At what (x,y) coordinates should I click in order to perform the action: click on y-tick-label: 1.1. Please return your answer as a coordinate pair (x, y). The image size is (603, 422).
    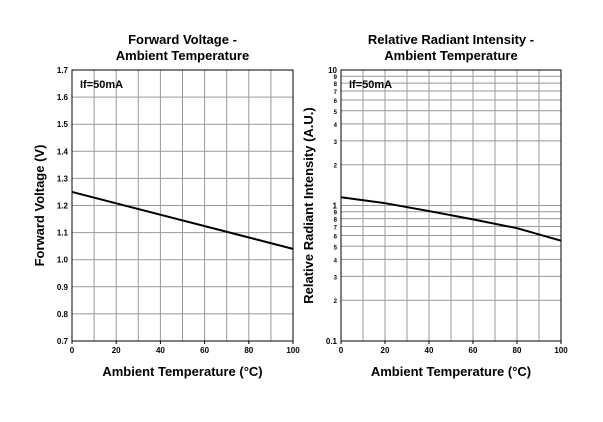
    Looking at the image, I should click on (63, 233).